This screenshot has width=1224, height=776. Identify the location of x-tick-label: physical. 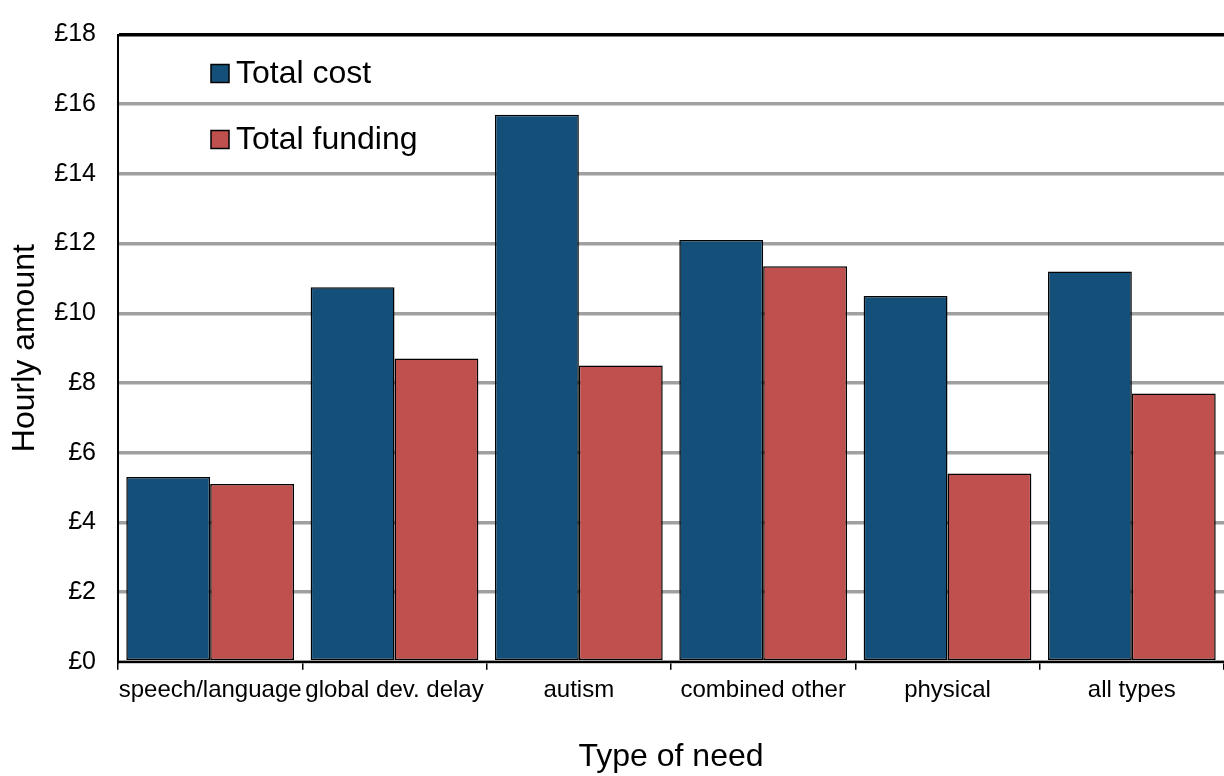
(947, 688).